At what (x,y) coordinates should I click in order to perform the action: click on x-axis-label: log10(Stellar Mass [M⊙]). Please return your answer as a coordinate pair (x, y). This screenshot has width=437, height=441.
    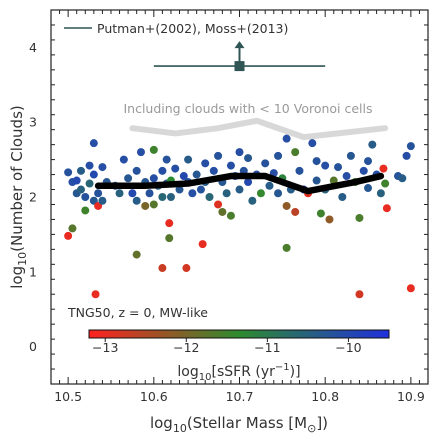
    Looking at the image, I should click on (239, 424).